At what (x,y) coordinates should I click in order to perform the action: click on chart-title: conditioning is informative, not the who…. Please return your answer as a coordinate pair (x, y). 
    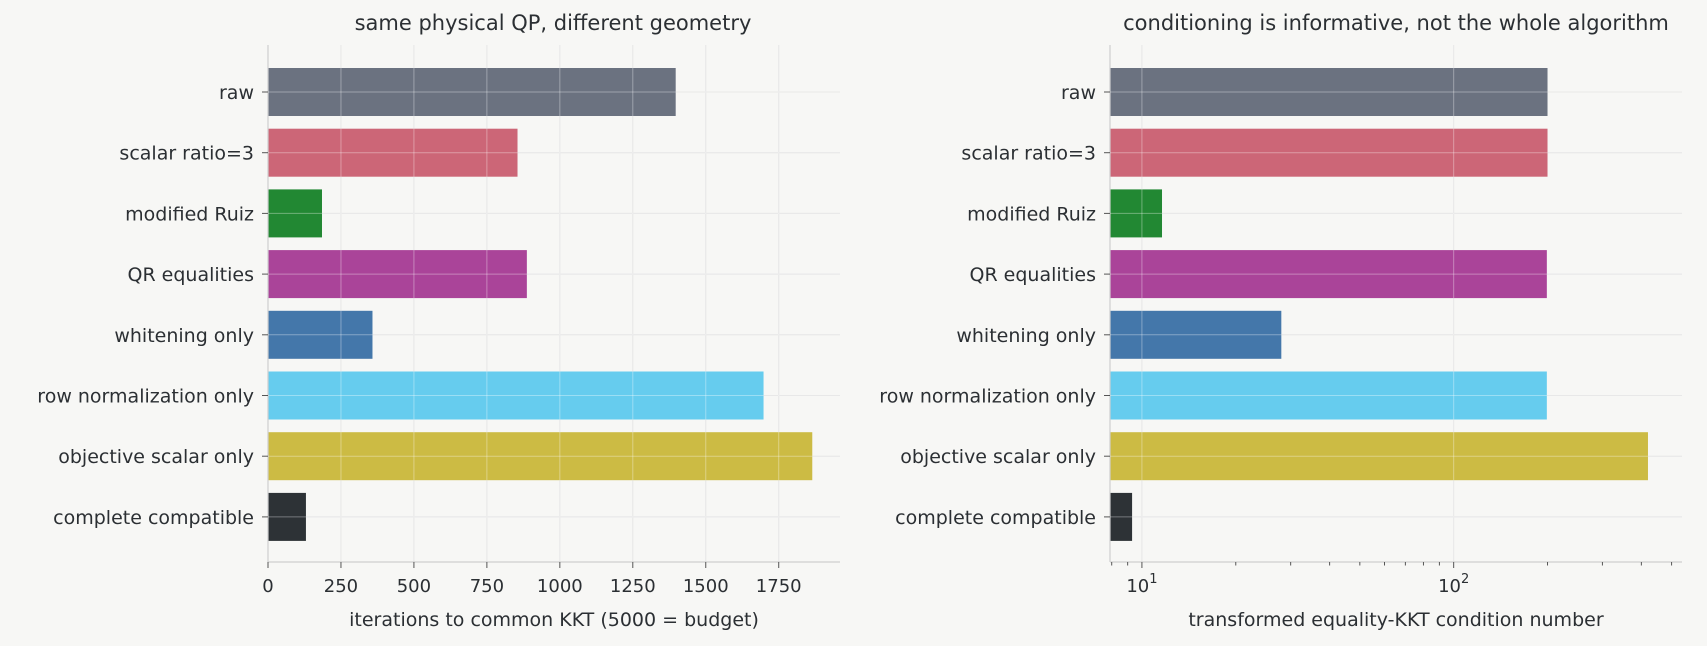
    Looking at the image, I should click on (1396, 23).